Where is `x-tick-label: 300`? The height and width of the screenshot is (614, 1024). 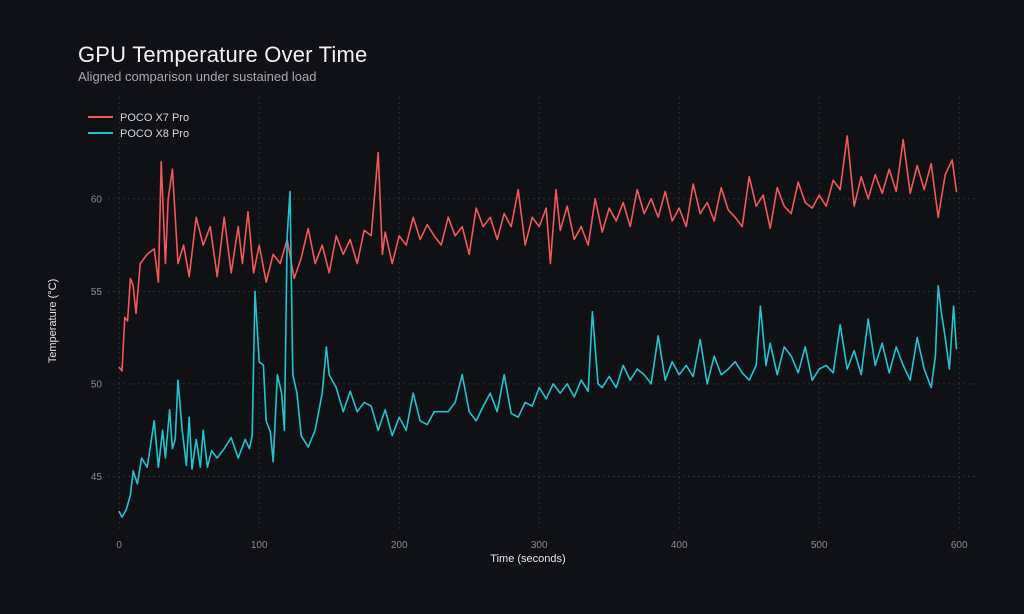 x-tick-label: 300 is located at coordinates (539, 545).